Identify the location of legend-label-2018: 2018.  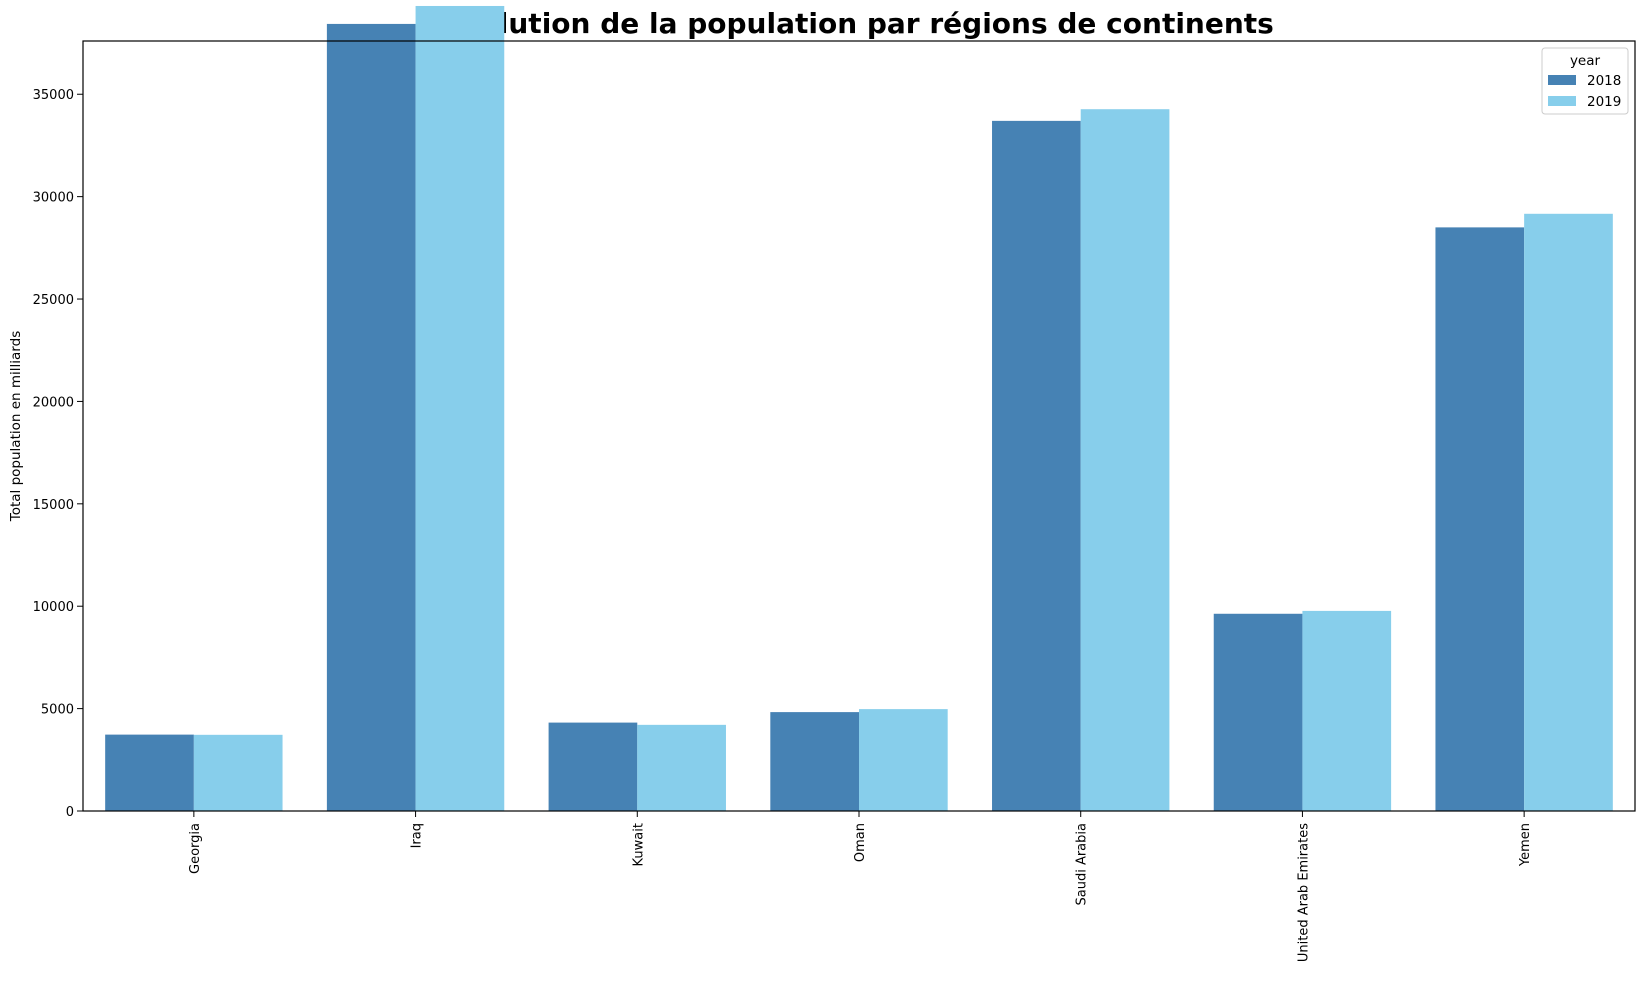
(1604, 81).